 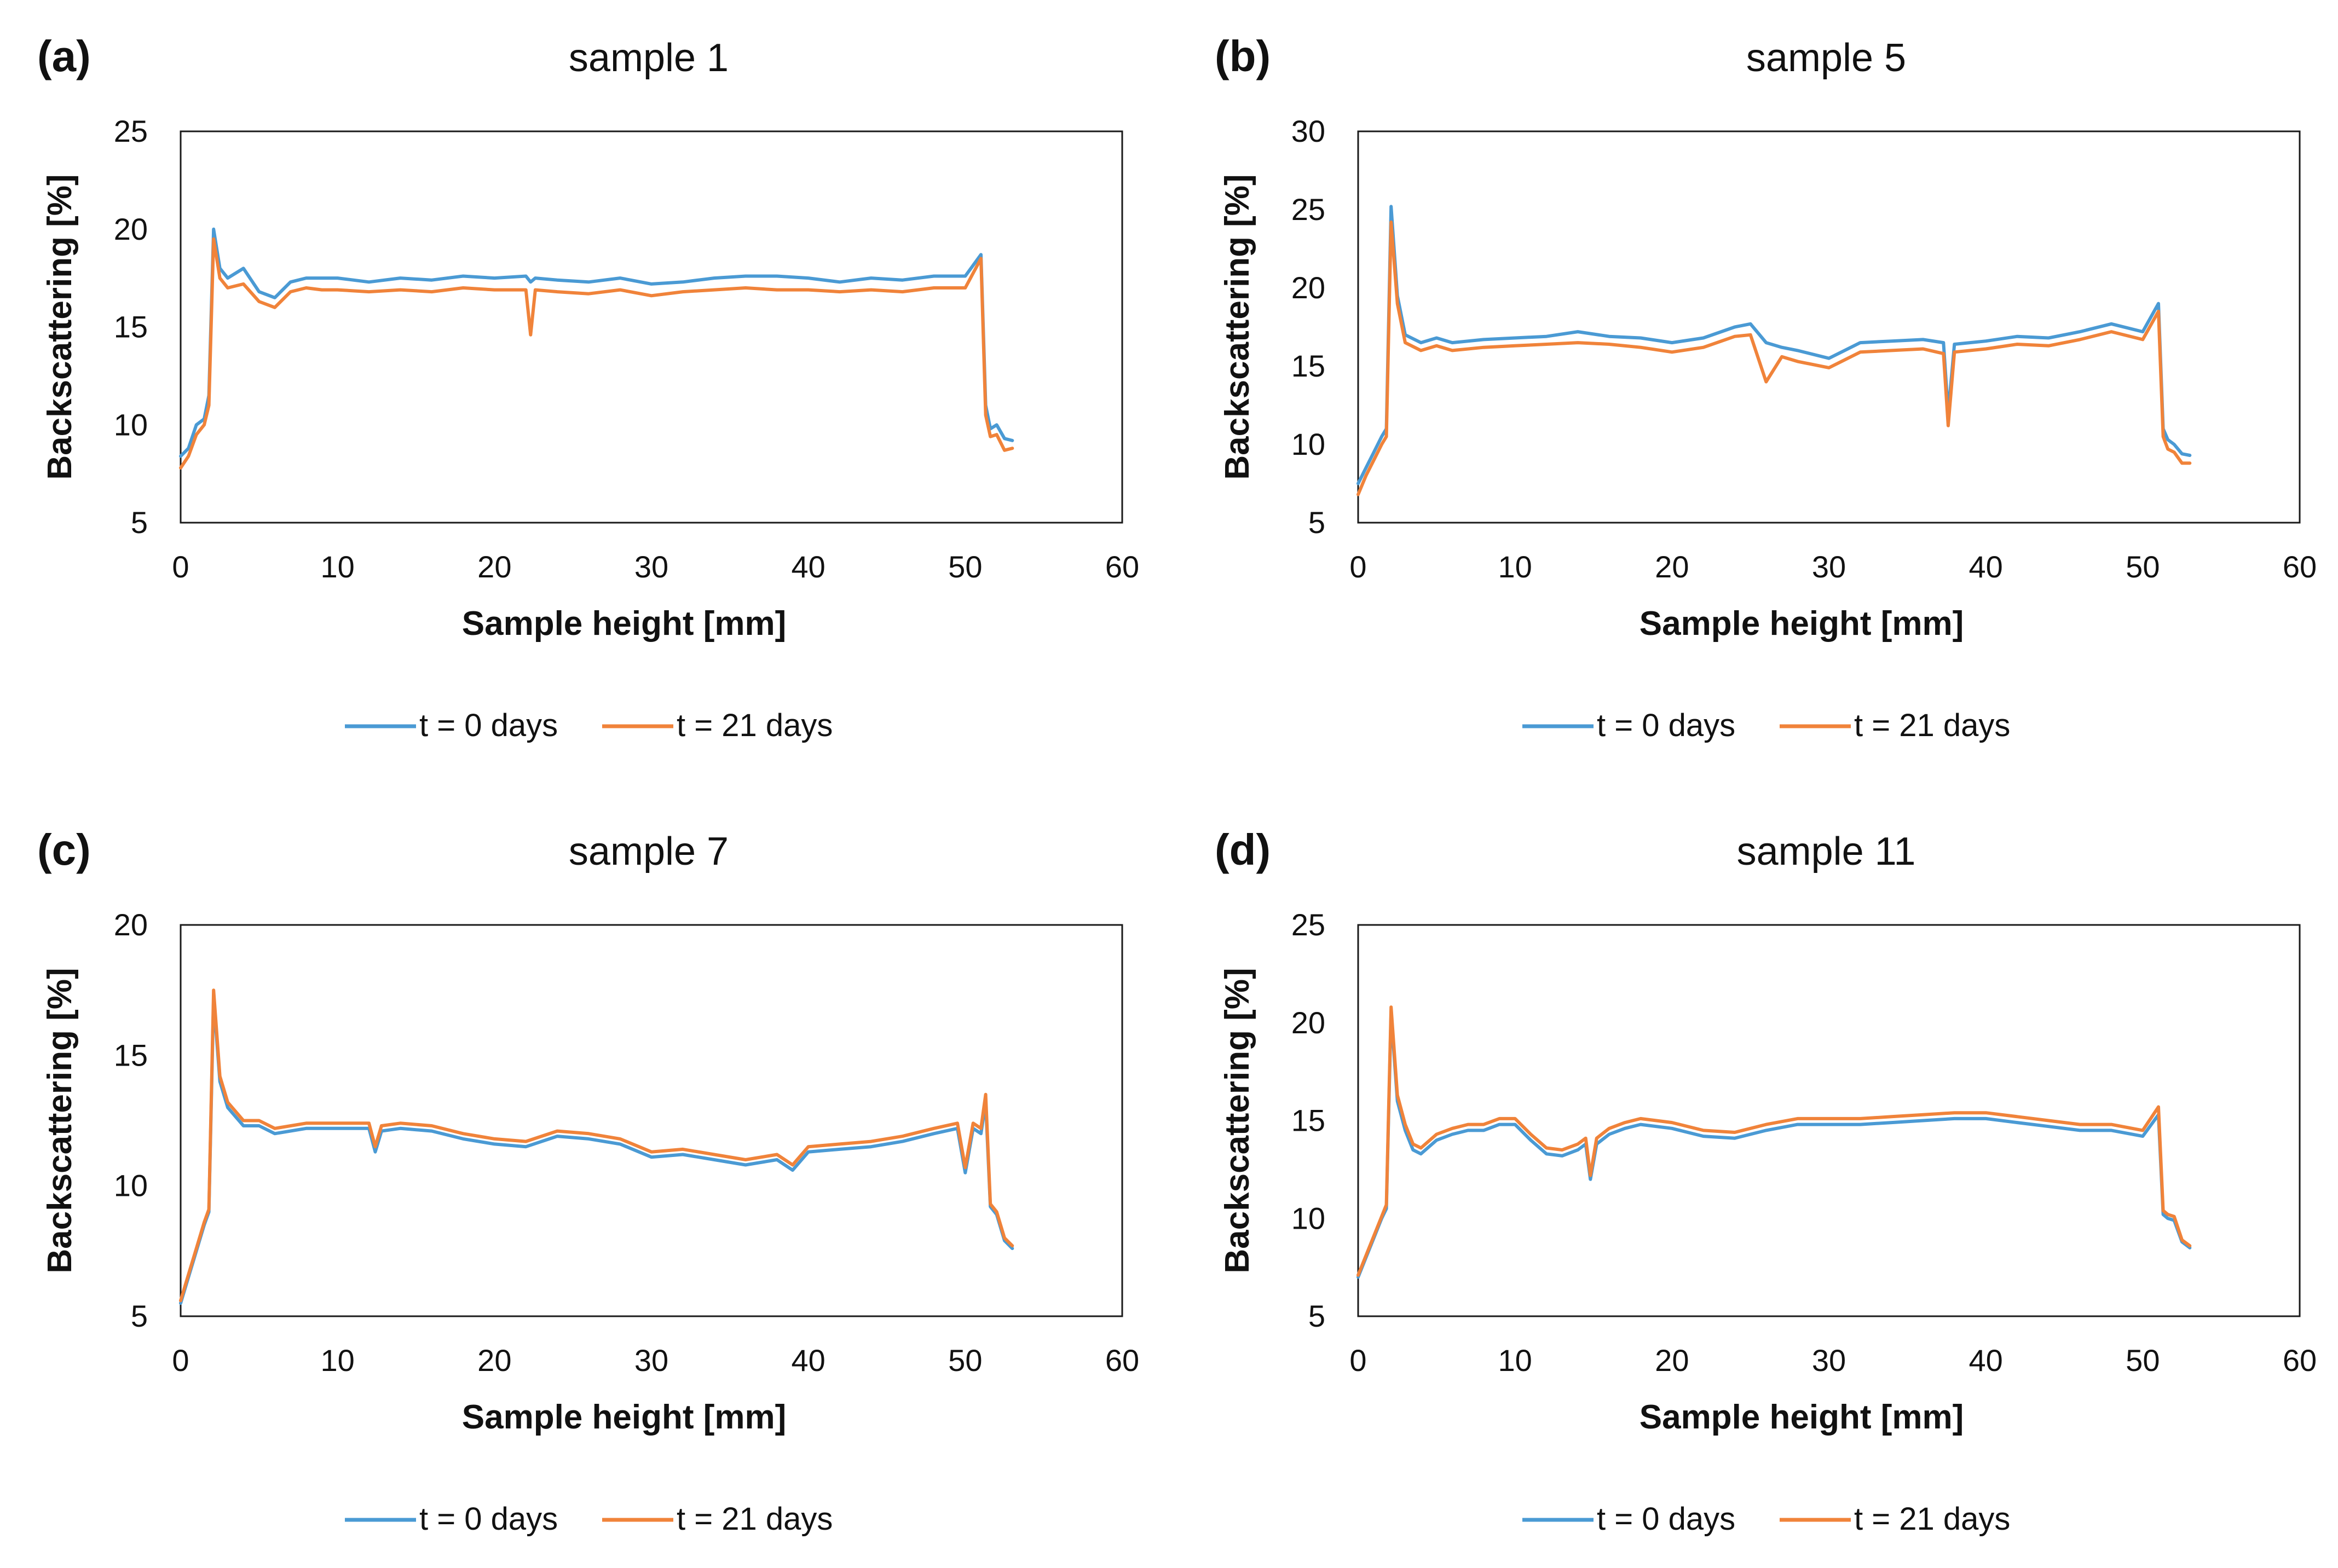 I want to click on chart-title: sample 7, so click(x=649, y=851).